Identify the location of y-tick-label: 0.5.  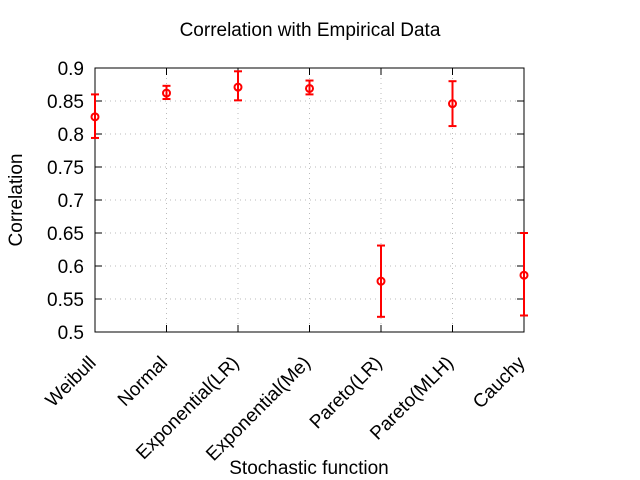
(71, 333).